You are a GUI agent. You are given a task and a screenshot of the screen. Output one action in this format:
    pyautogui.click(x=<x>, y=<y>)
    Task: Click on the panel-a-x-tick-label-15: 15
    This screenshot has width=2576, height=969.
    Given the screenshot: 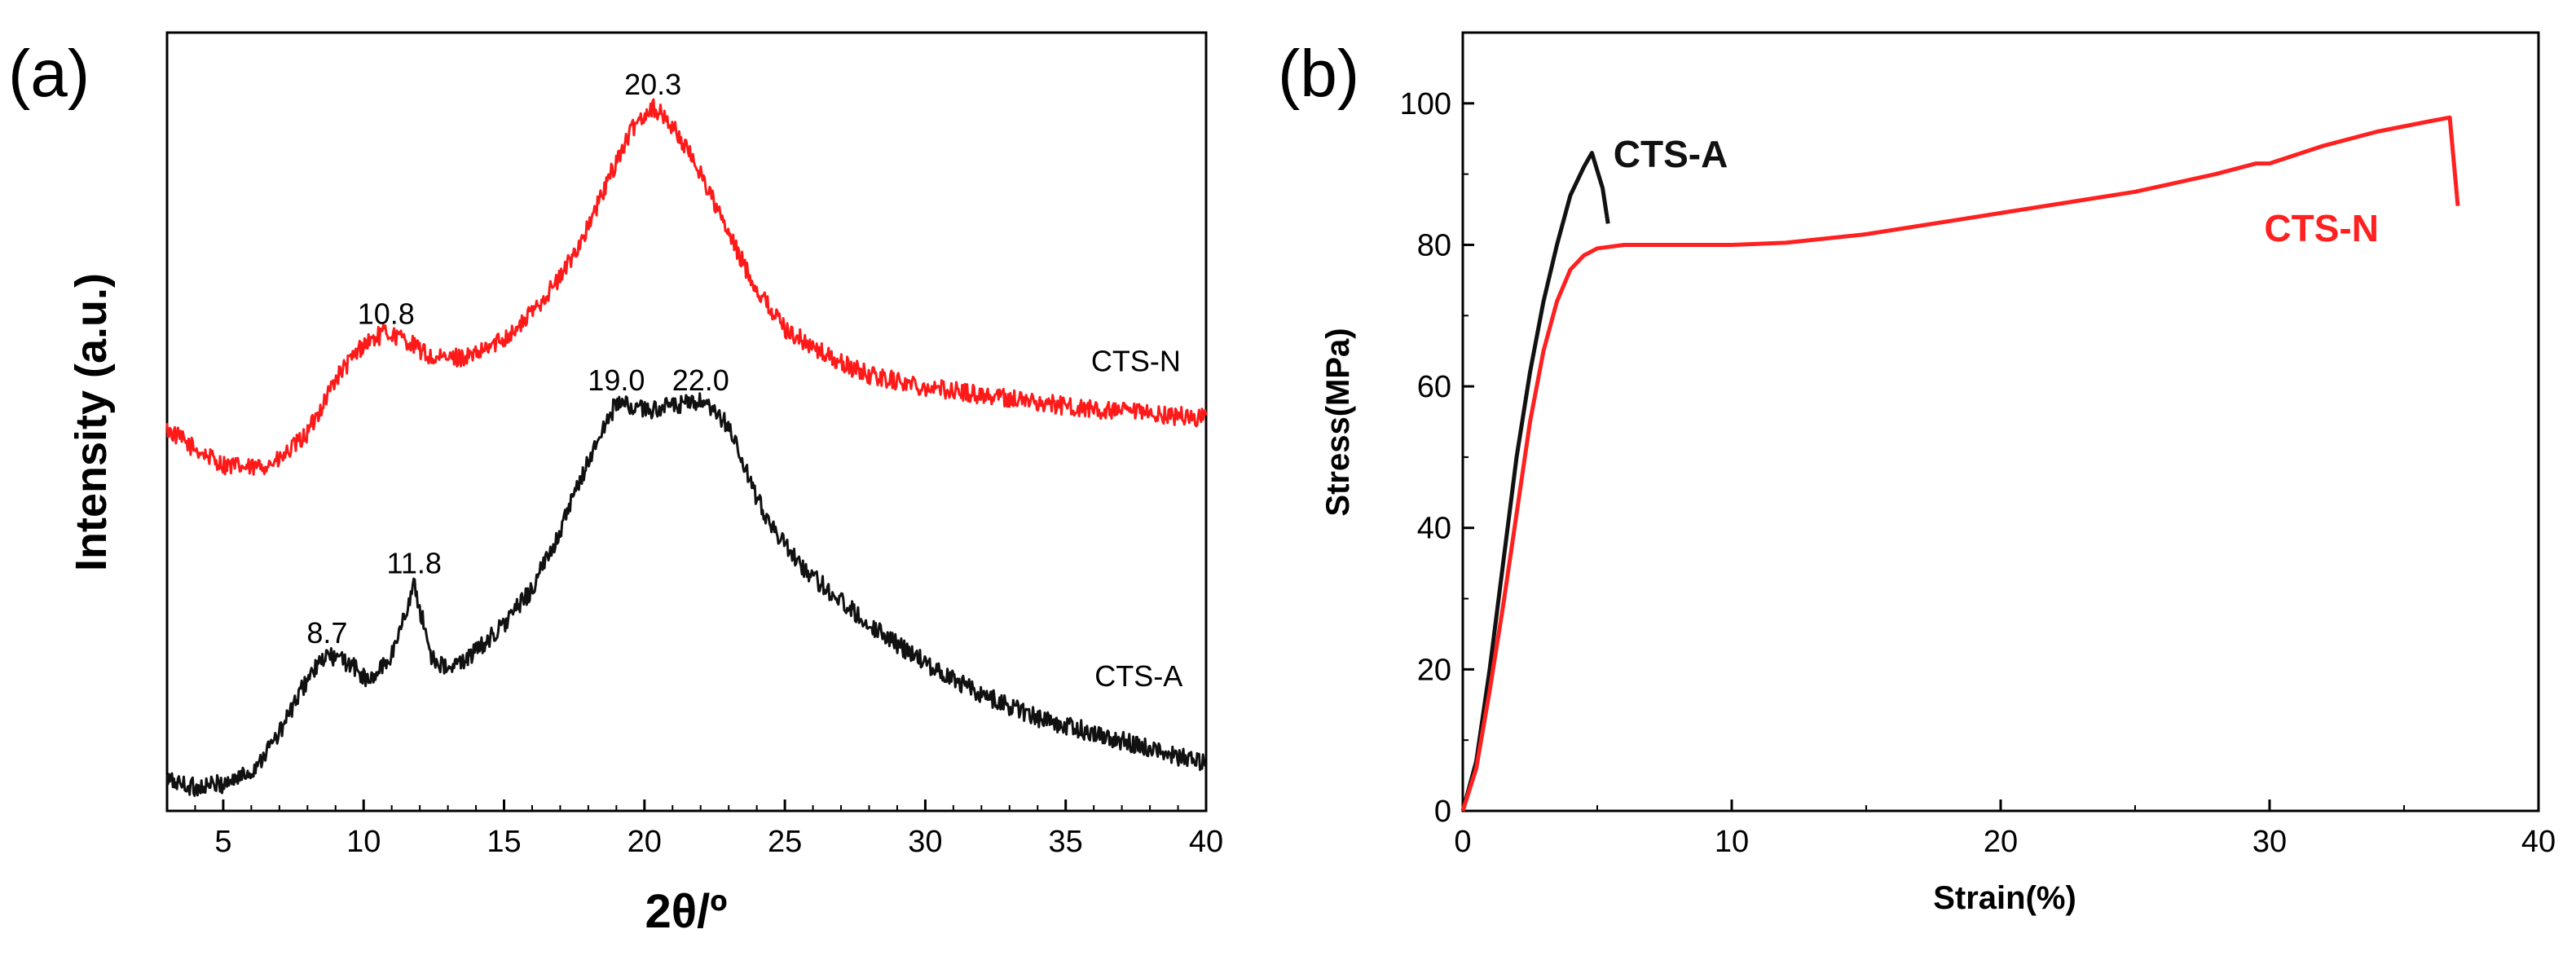 What is the action you would take?
    pyautogui.click(x=504, y=842)
    